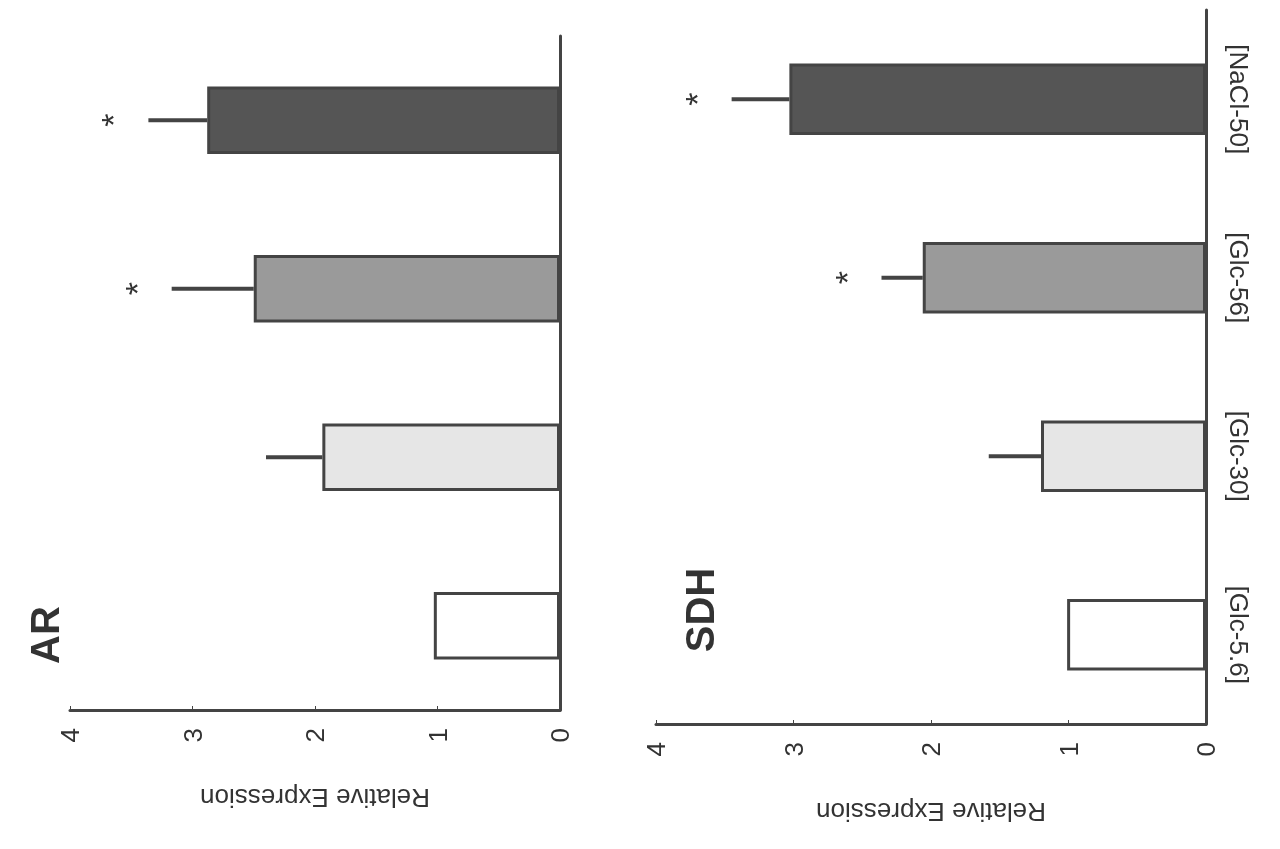  Describe the element at coordinates (700, 610) in the screenshot. I see `text: SDH` at that location.